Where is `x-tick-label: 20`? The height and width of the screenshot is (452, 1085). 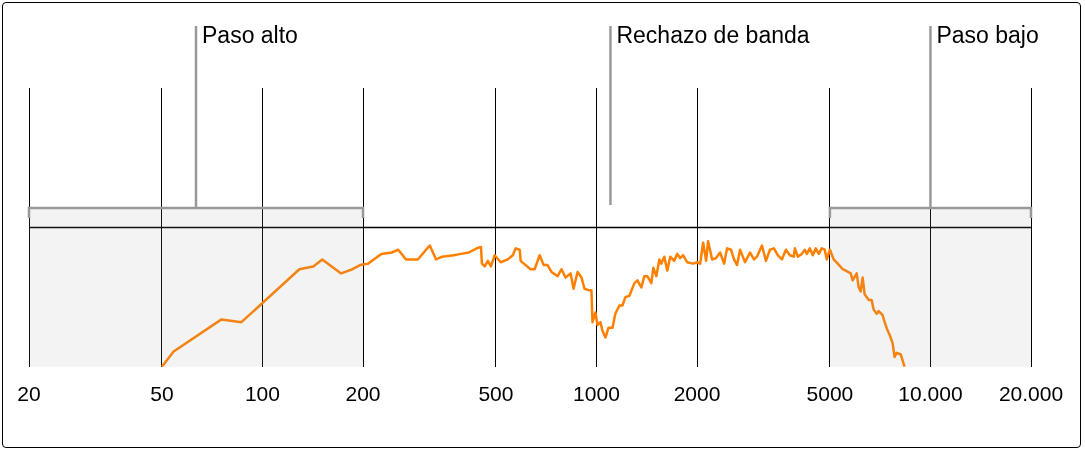 x-tick-label: 20 is located at coordinates (29, 394).